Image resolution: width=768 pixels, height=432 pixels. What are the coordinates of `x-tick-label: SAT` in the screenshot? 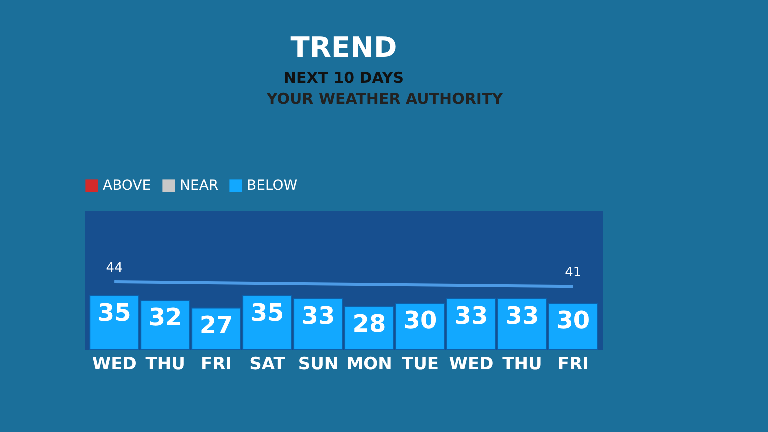 It's located at (268, 364).